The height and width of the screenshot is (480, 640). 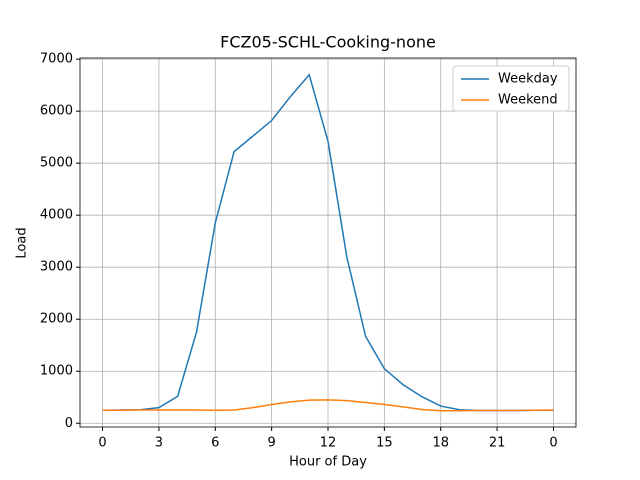 I want to click on x-tick-label: 21, so click(x=497, y=443).